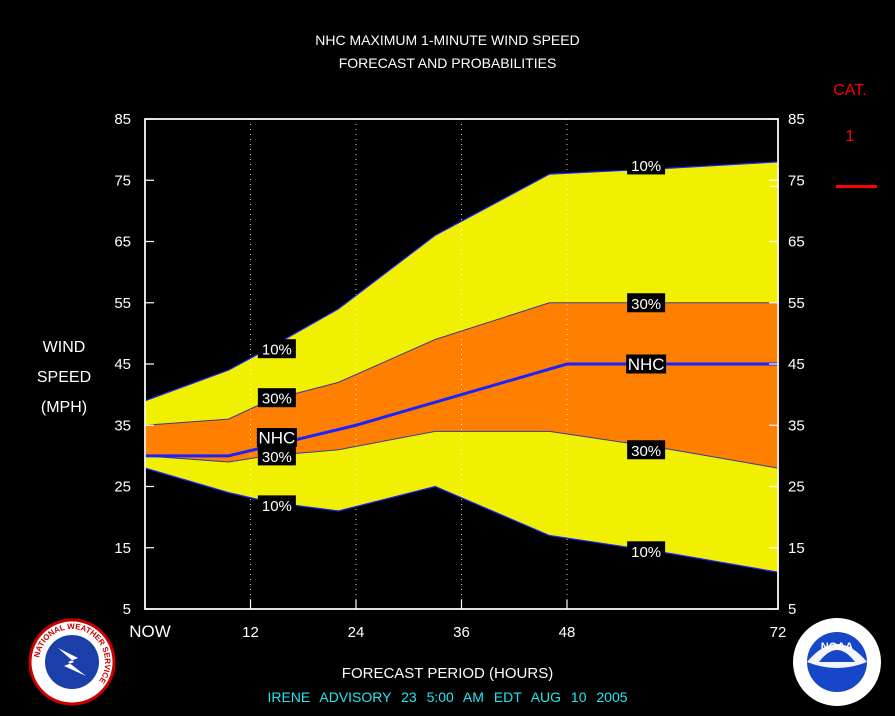 This screenshot has width=895, height=716. I want to click on chart-title-line2: FORECAST AND PROBABILITIES, so click(447, 63).